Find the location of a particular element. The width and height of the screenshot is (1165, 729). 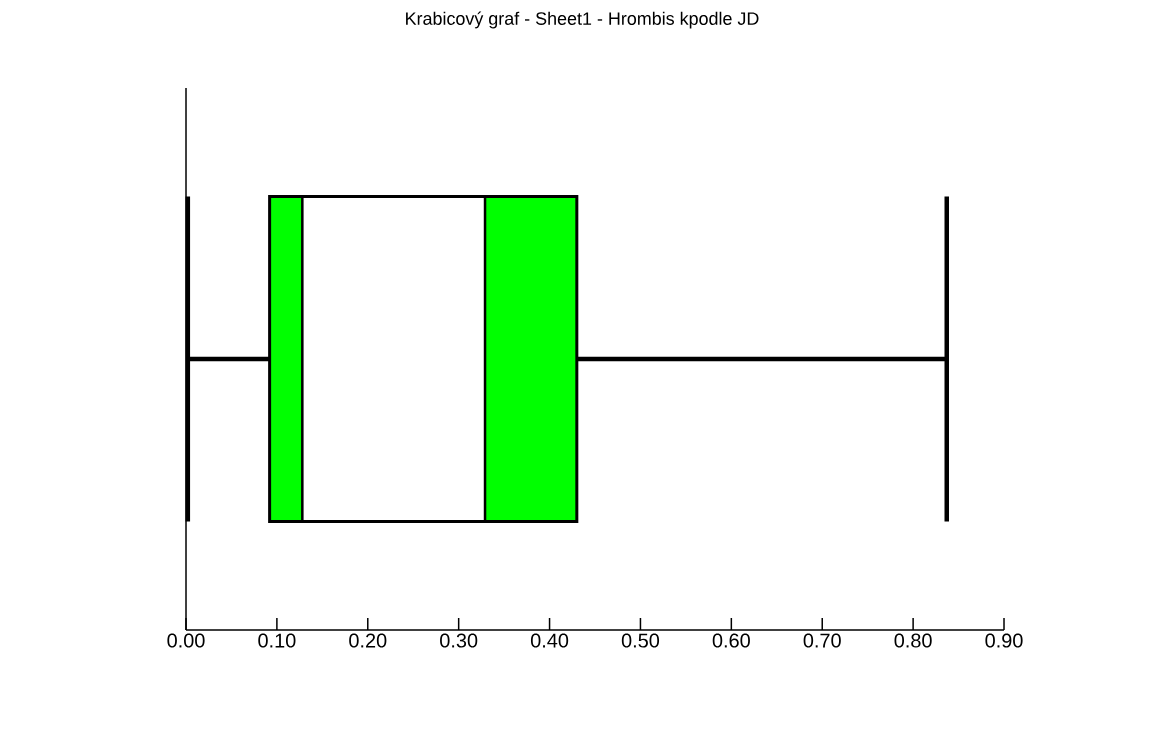

x-tick-label: 0.40 is located at coordinates (549, 640).